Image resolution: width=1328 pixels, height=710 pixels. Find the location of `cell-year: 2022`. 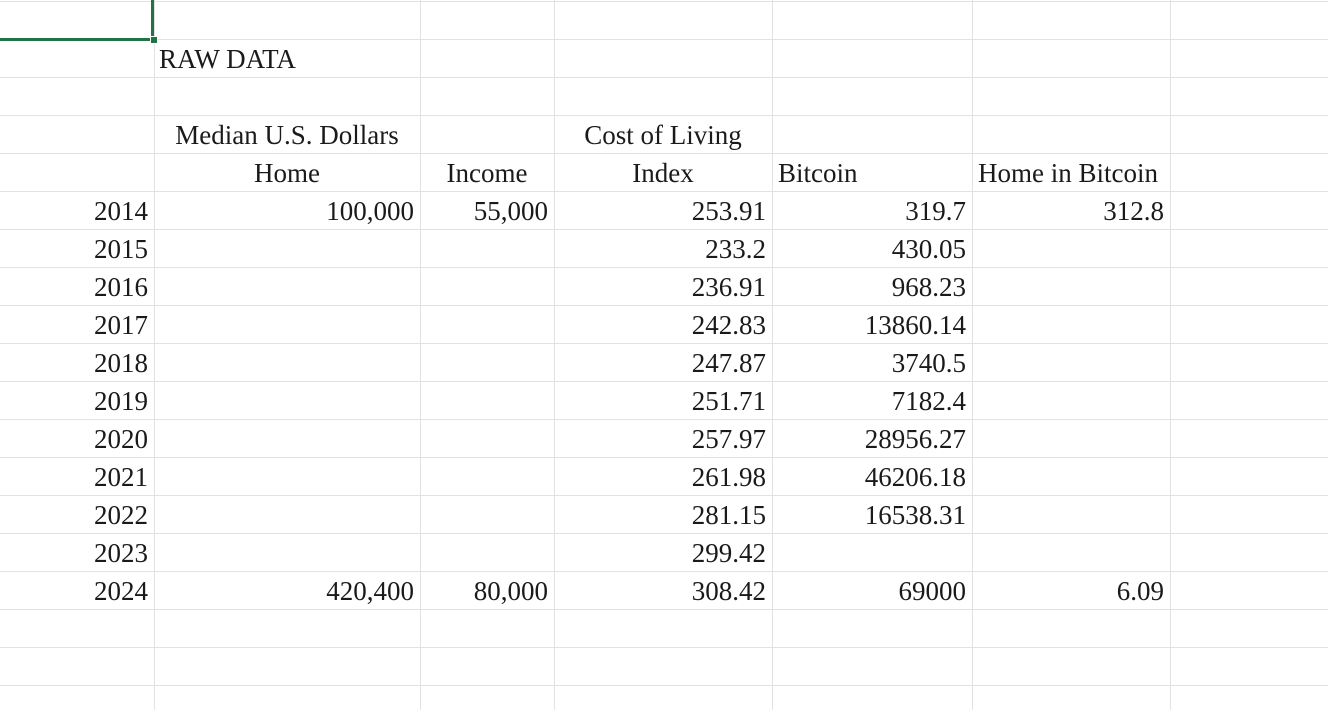

cell-year: 2022 is located at coordinates (121, 515).